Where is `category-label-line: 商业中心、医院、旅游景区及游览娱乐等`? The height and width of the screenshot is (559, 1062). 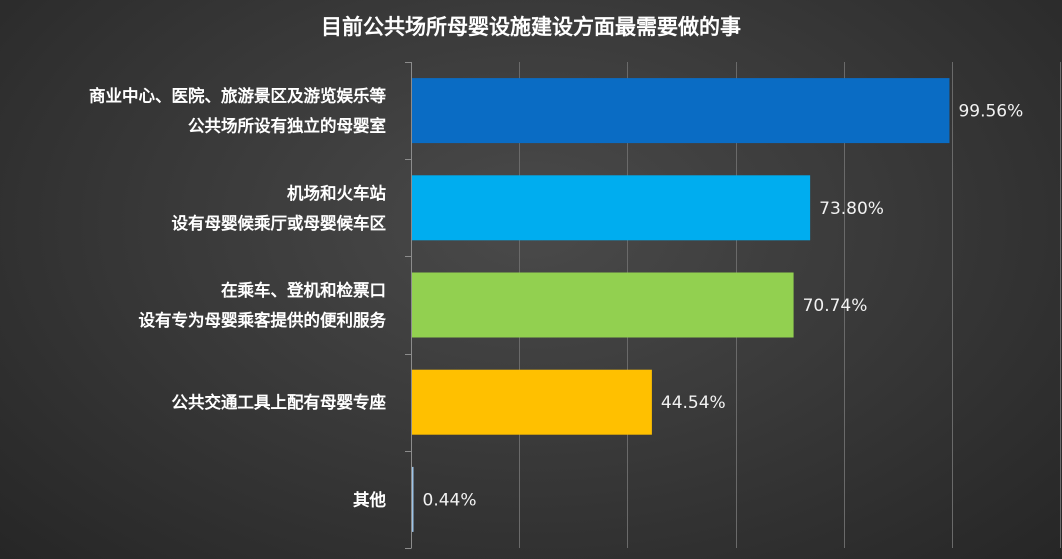
category-label-line: 商业中心、医院、旅游景区及游览娱乐等 is located at coordinates (238, 96).